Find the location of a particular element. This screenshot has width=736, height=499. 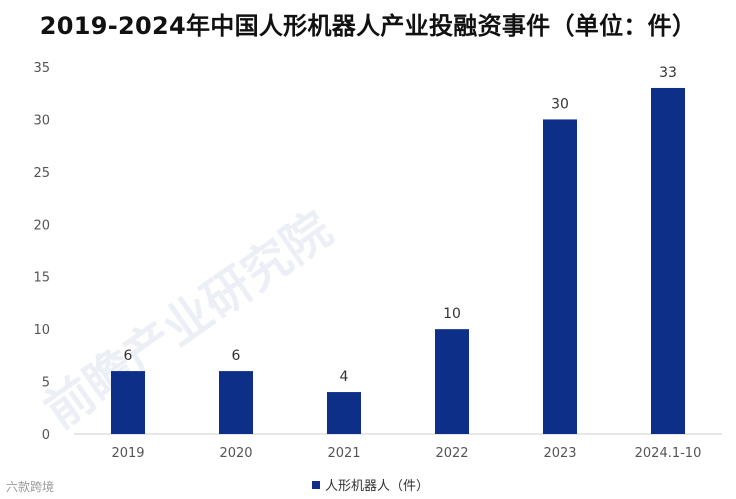

legend-label: 人形机器人（件） is located at coordinates (377, 486).